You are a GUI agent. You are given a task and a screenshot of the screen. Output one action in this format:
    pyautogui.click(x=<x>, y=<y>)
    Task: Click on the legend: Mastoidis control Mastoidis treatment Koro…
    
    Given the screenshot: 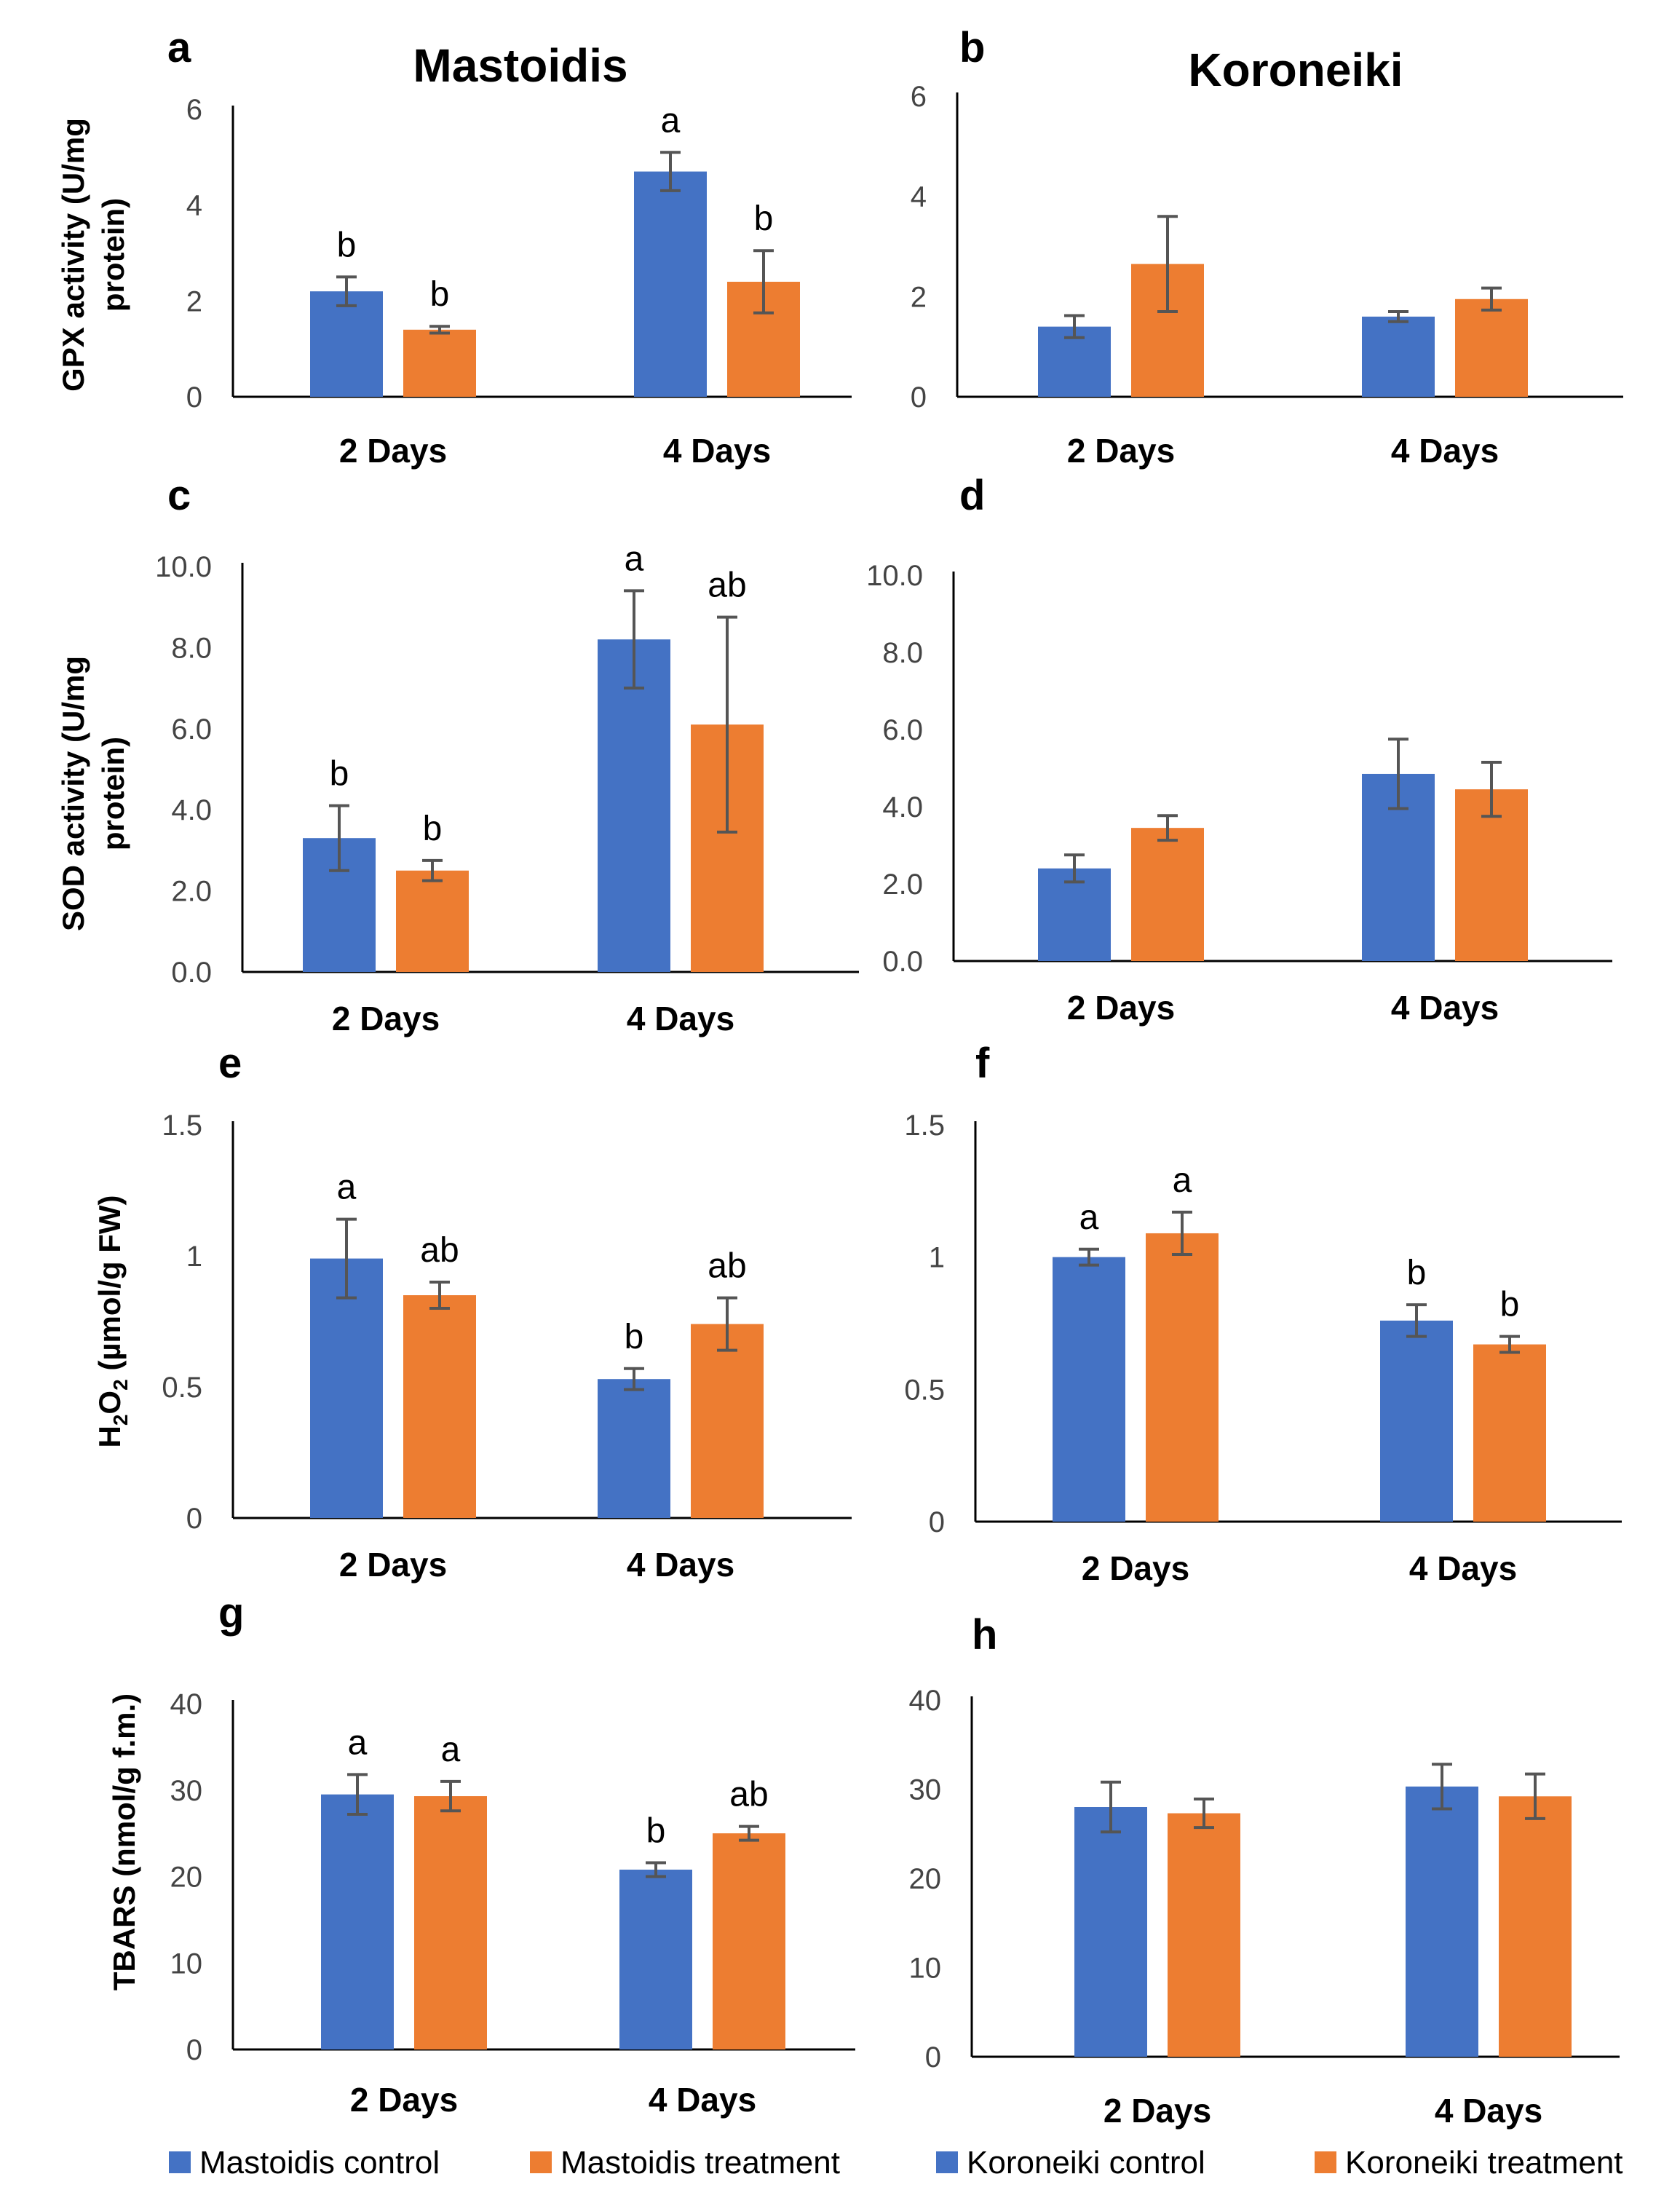 What is the action you would take?
    pyautogui.click(x=896, y=2163)
    